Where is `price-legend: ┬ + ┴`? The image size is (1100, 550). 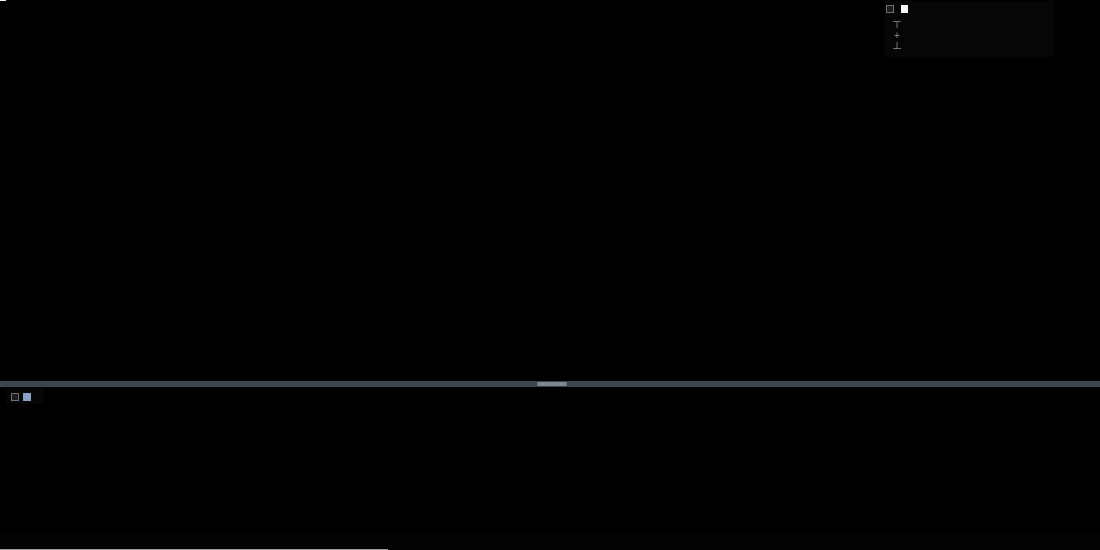
price-legend: ┬ + ┴ is located at coordinates (969, 29).